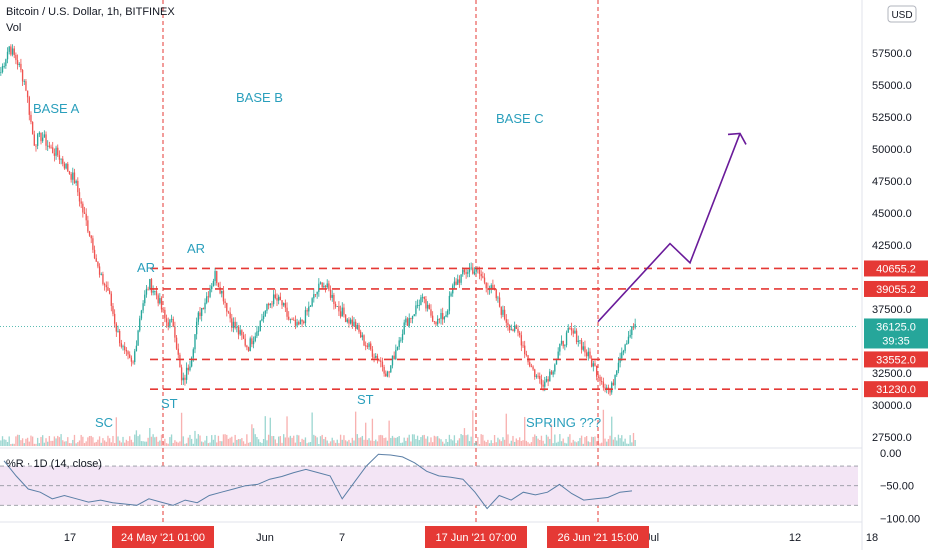 The image size is (932, 555). Describe the element at coordinates (896, 360) in the screenshot. I see `price-level-label: 33552.0` at that location.